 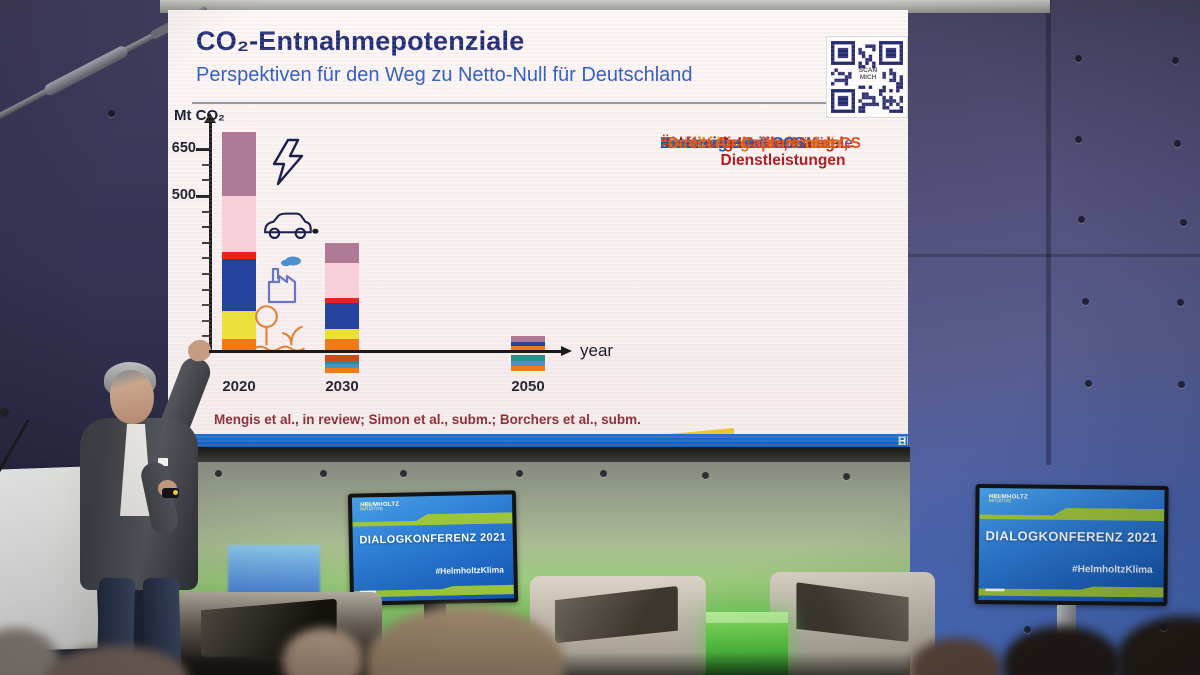 What do you see at coordinates (605, 6) in the screenshot?
I see `projection-screen-top-edge` at bounding box center [605, 6].